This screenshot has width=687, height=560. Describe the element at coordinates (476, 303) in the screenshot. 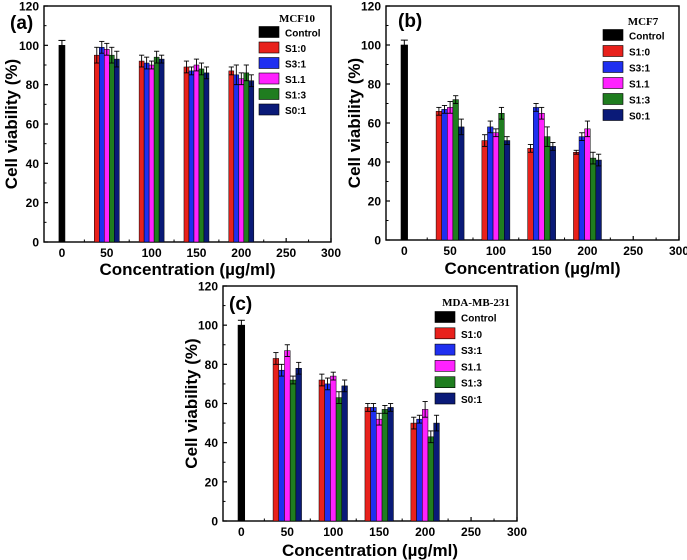

I see `chart-title: MDA-MB-231` at that location.